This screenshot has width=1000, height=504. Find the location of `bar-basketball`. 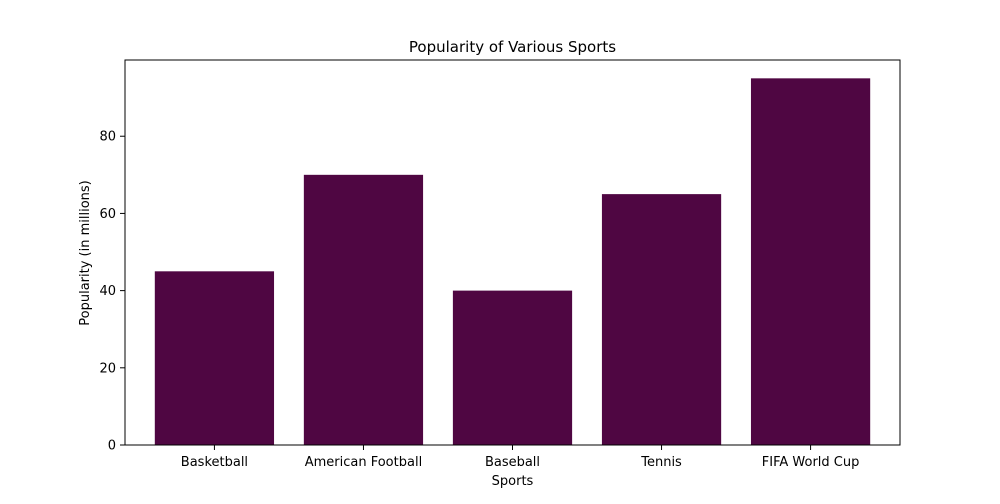

bar-basketball is located at coordinates (214, 358).